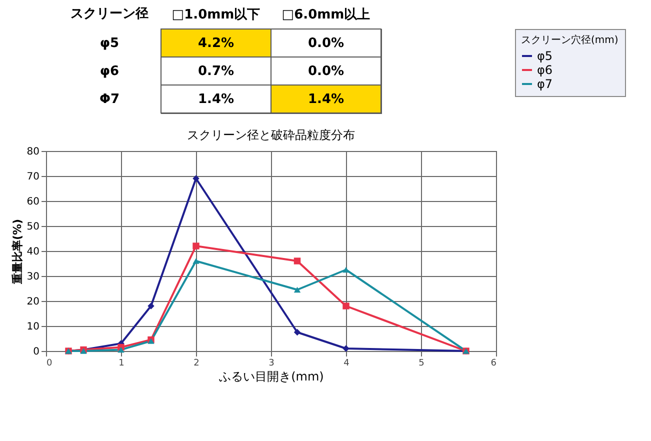 Image resolution: width=651 pixels, height=441 pixels. What do you see at coordinates (545, 56) in the screenshot?
I see `legend-label: φ5` at bounding box center [545, 56].